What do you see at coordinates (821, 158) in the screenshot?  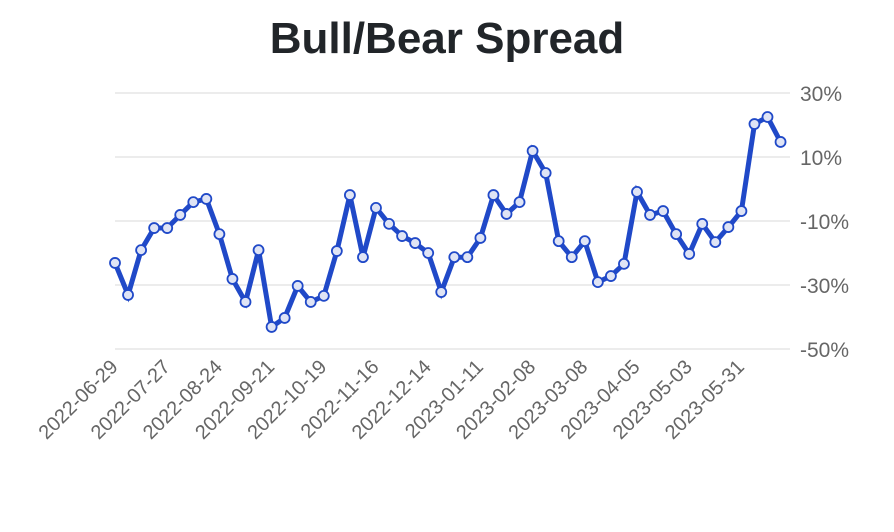 I see `y-tick-label: 10%` at bounding box center [821, 158].